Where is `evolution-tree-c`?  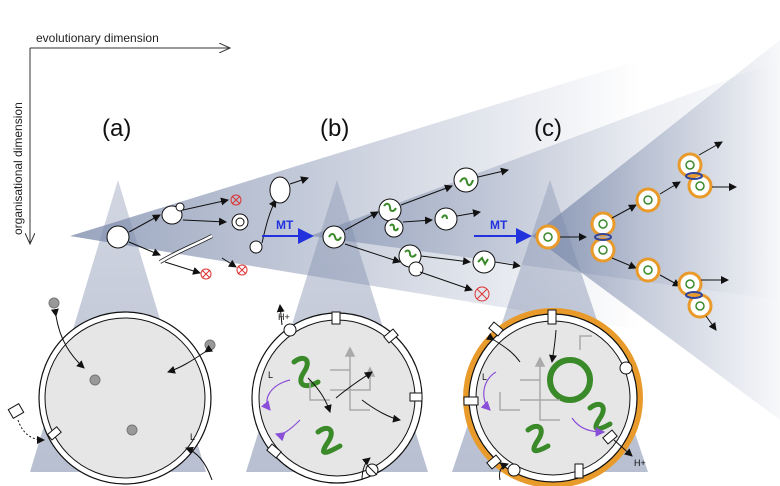 evolution-tree-c is located at coordinates (636, 236).